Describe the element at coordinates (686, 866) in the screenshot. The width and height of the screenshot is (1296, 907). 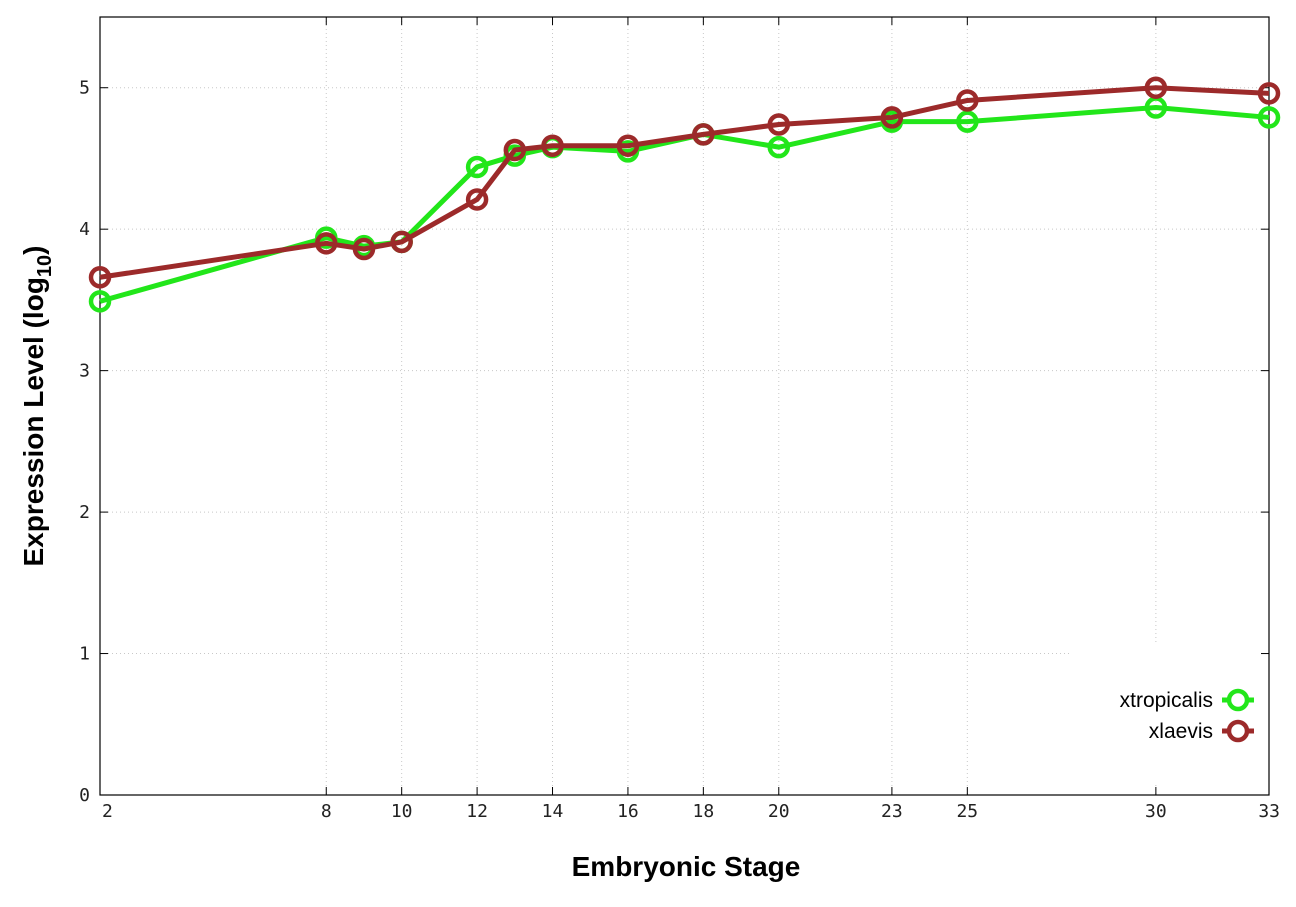
I see `x-axis-title: Embryonic Stage` at that location.